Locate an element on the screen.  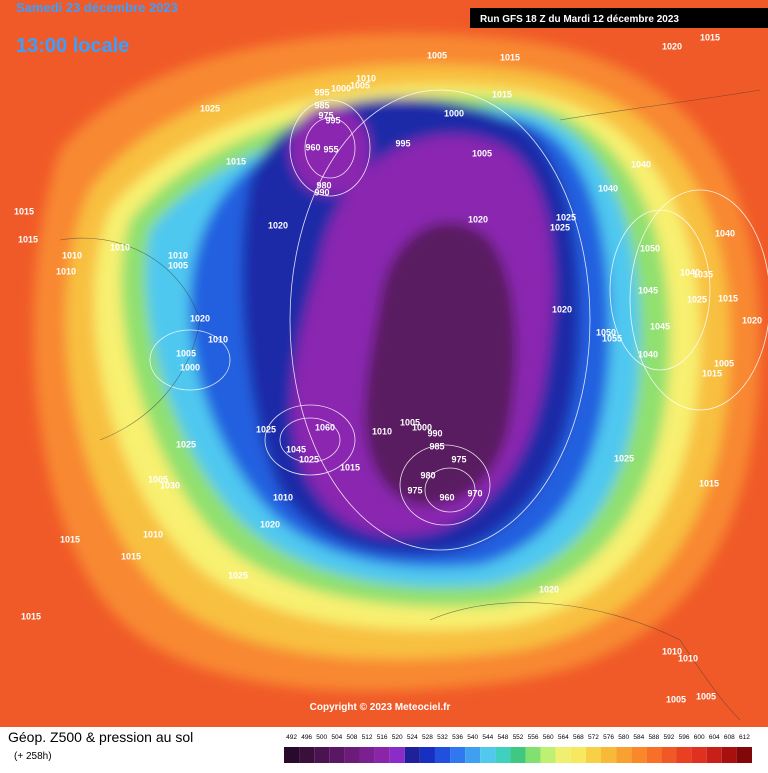
colorbar-label: 608 is located at coordinates (729, 737).